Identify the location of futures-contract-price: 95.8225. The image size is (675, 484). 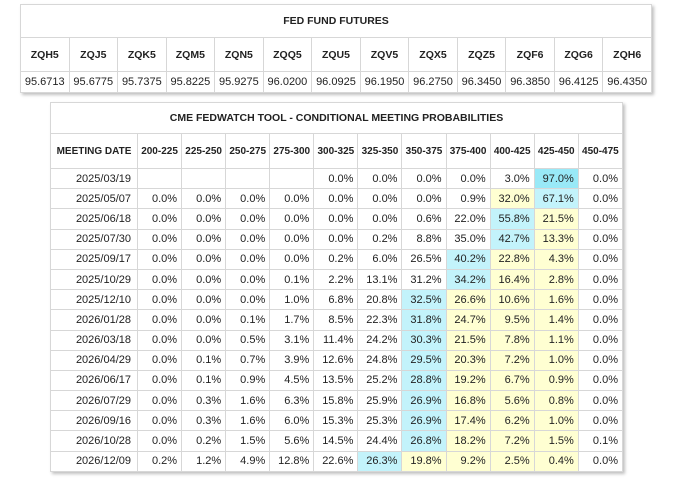
(190, 82).